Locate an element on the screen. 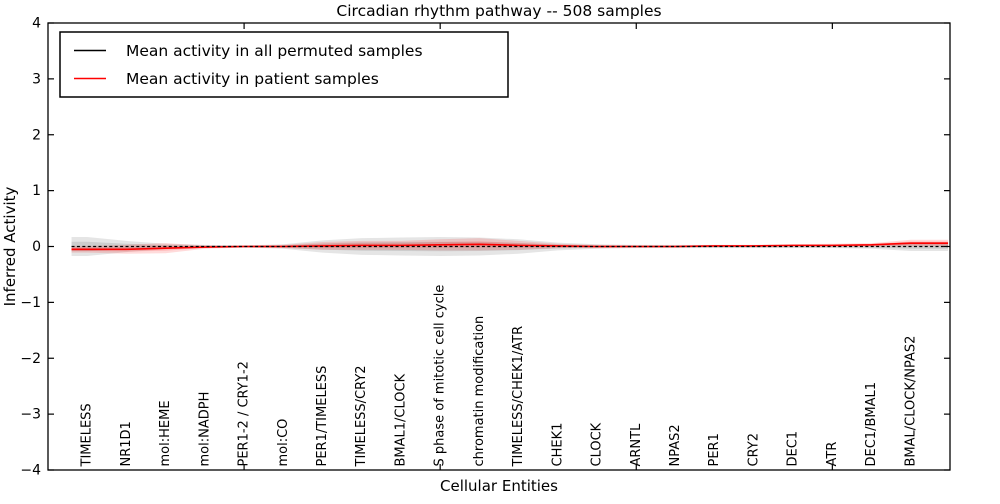 The width and height of the screenshot is (1000, 504). y-tick-label: 0 is located at coordinates (36, 247).